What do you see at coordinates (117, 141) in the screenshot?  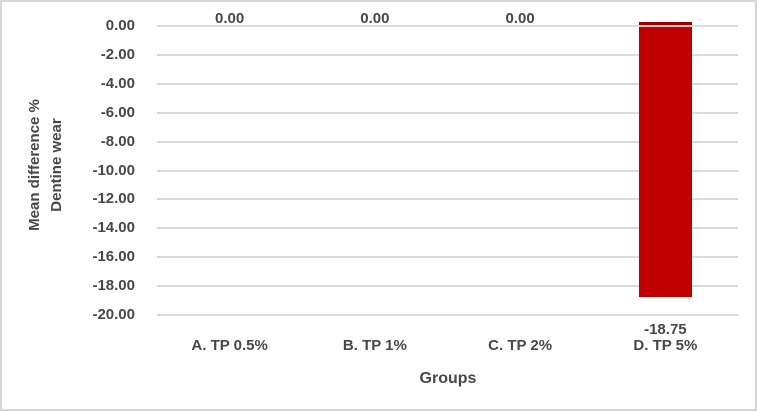 I see `y-tick-label: -8.00` at bounding box center [117, 141].